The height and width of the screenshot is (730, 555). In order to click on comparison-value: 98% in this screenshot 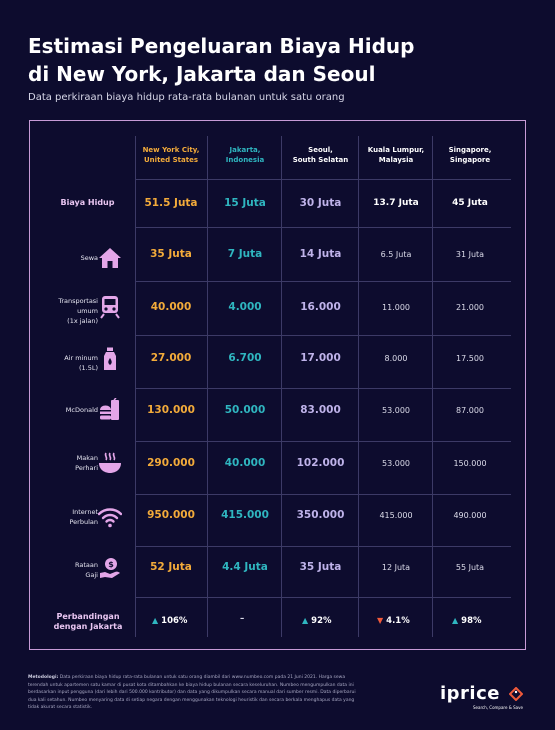, I will do `click(471, 621)`.